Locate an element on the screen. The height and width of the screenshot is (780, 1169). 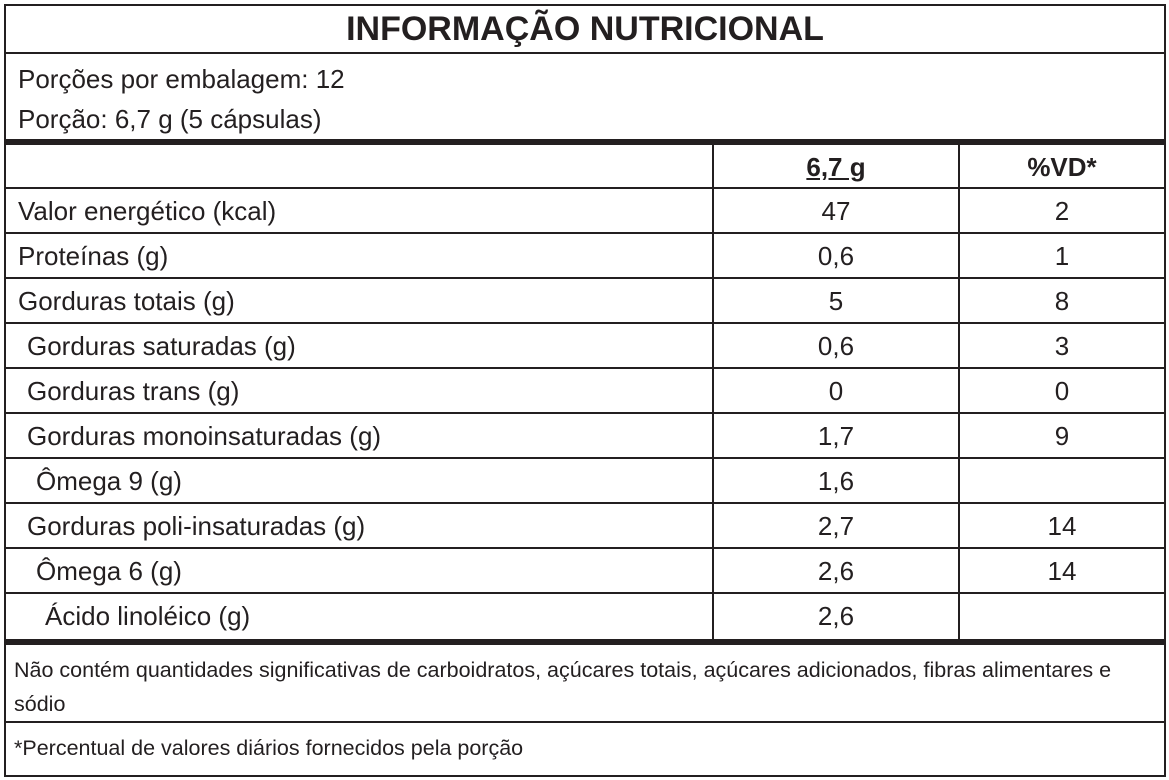
amount: 5 is located at coordinates (836, 301).